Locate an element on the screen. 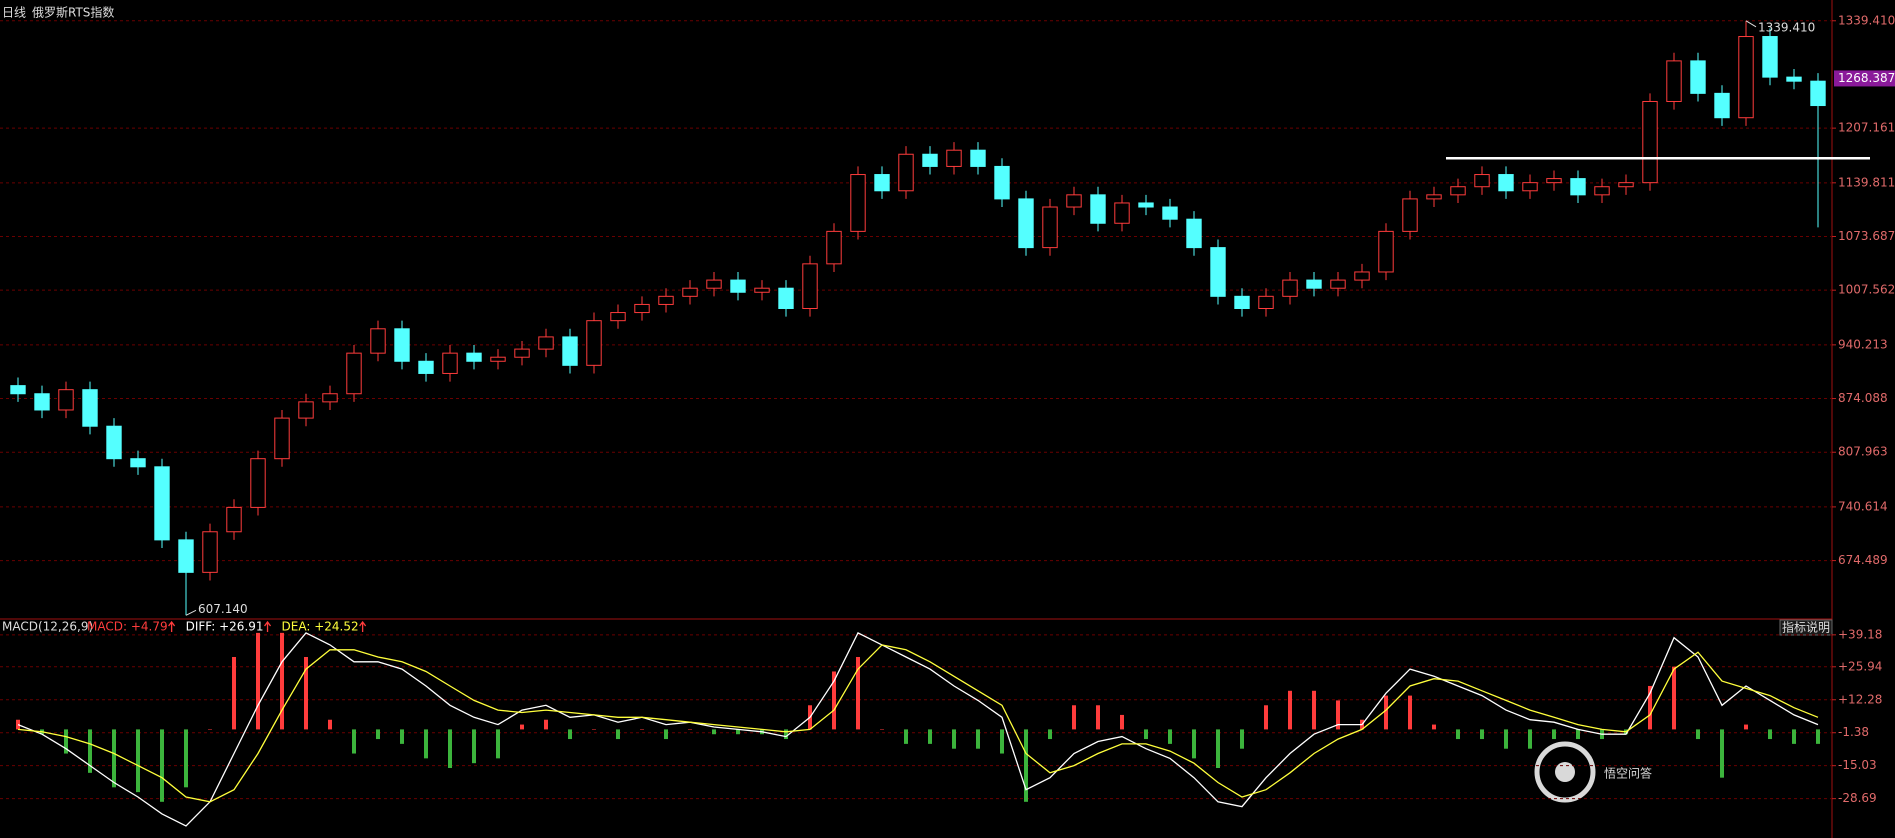  period-label: 日线 is located at coordinates (14, 13).